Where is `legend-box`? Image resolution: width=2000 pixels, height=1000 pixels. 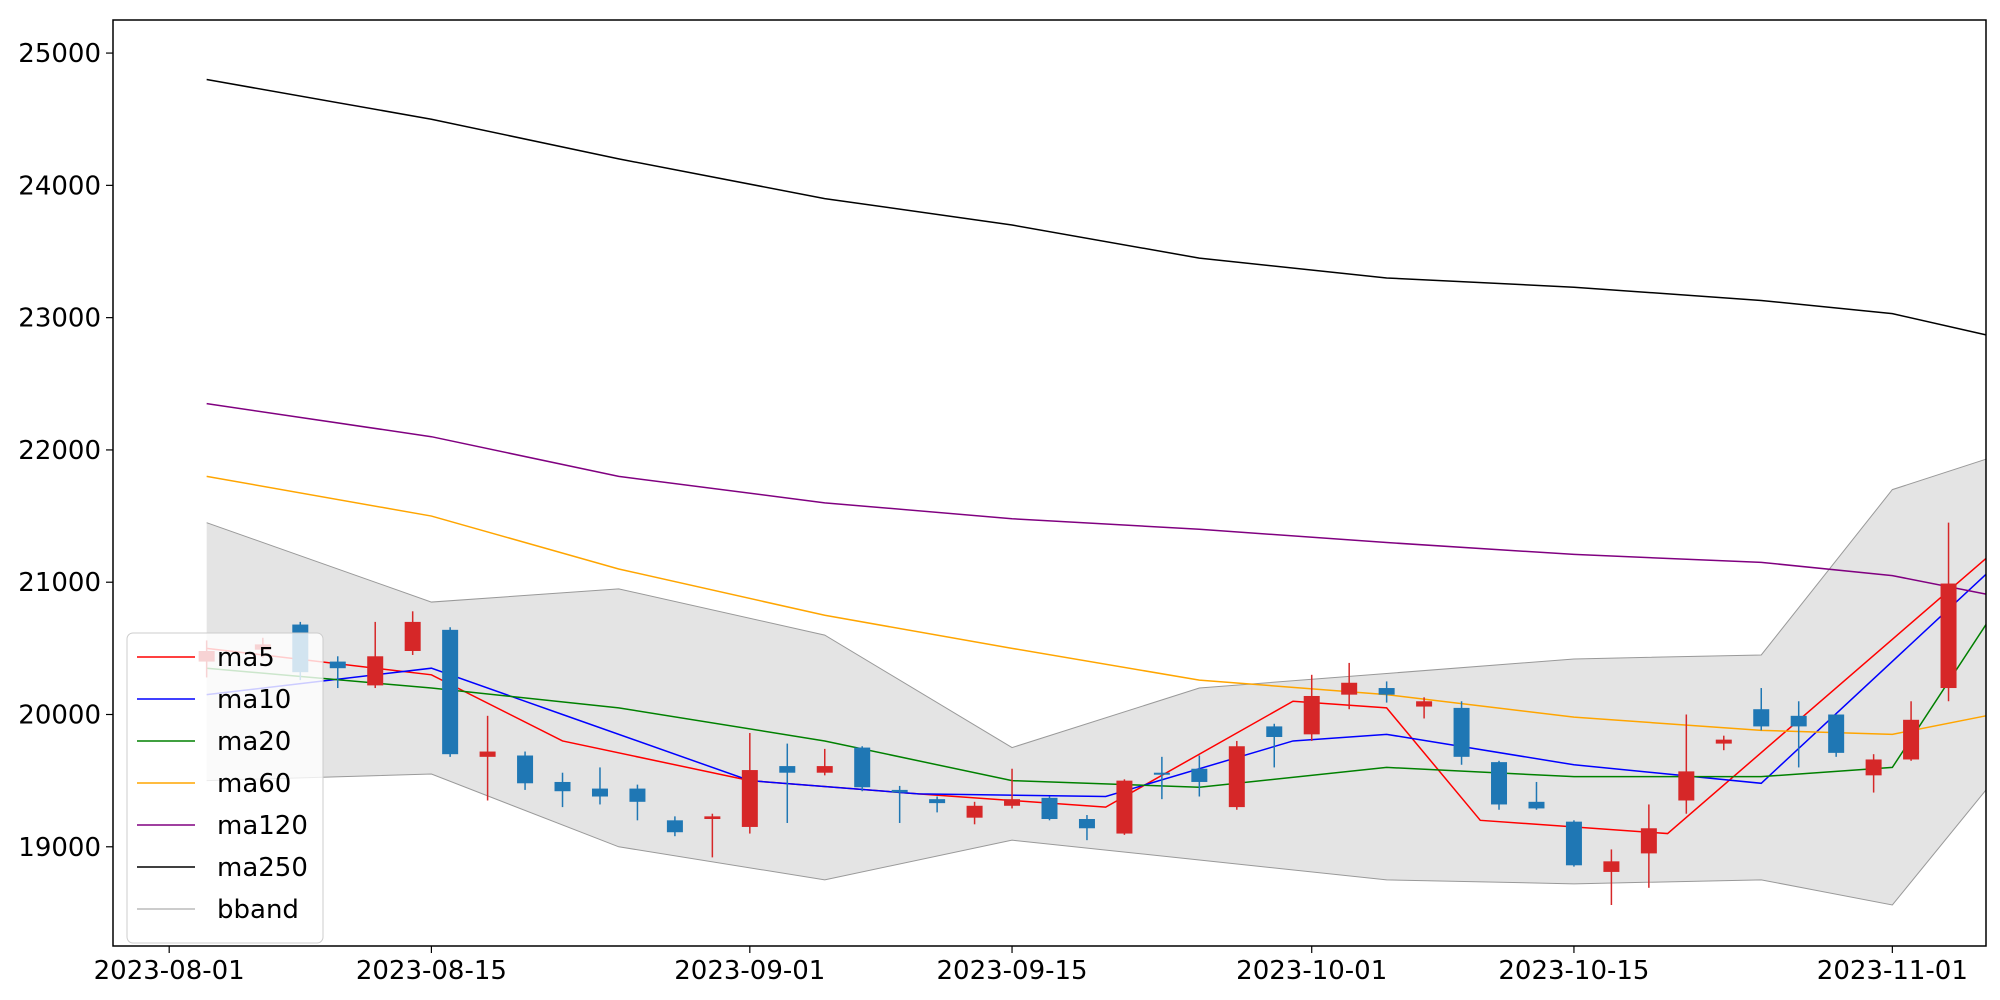
legend-box is located at coordinates (225, 788).